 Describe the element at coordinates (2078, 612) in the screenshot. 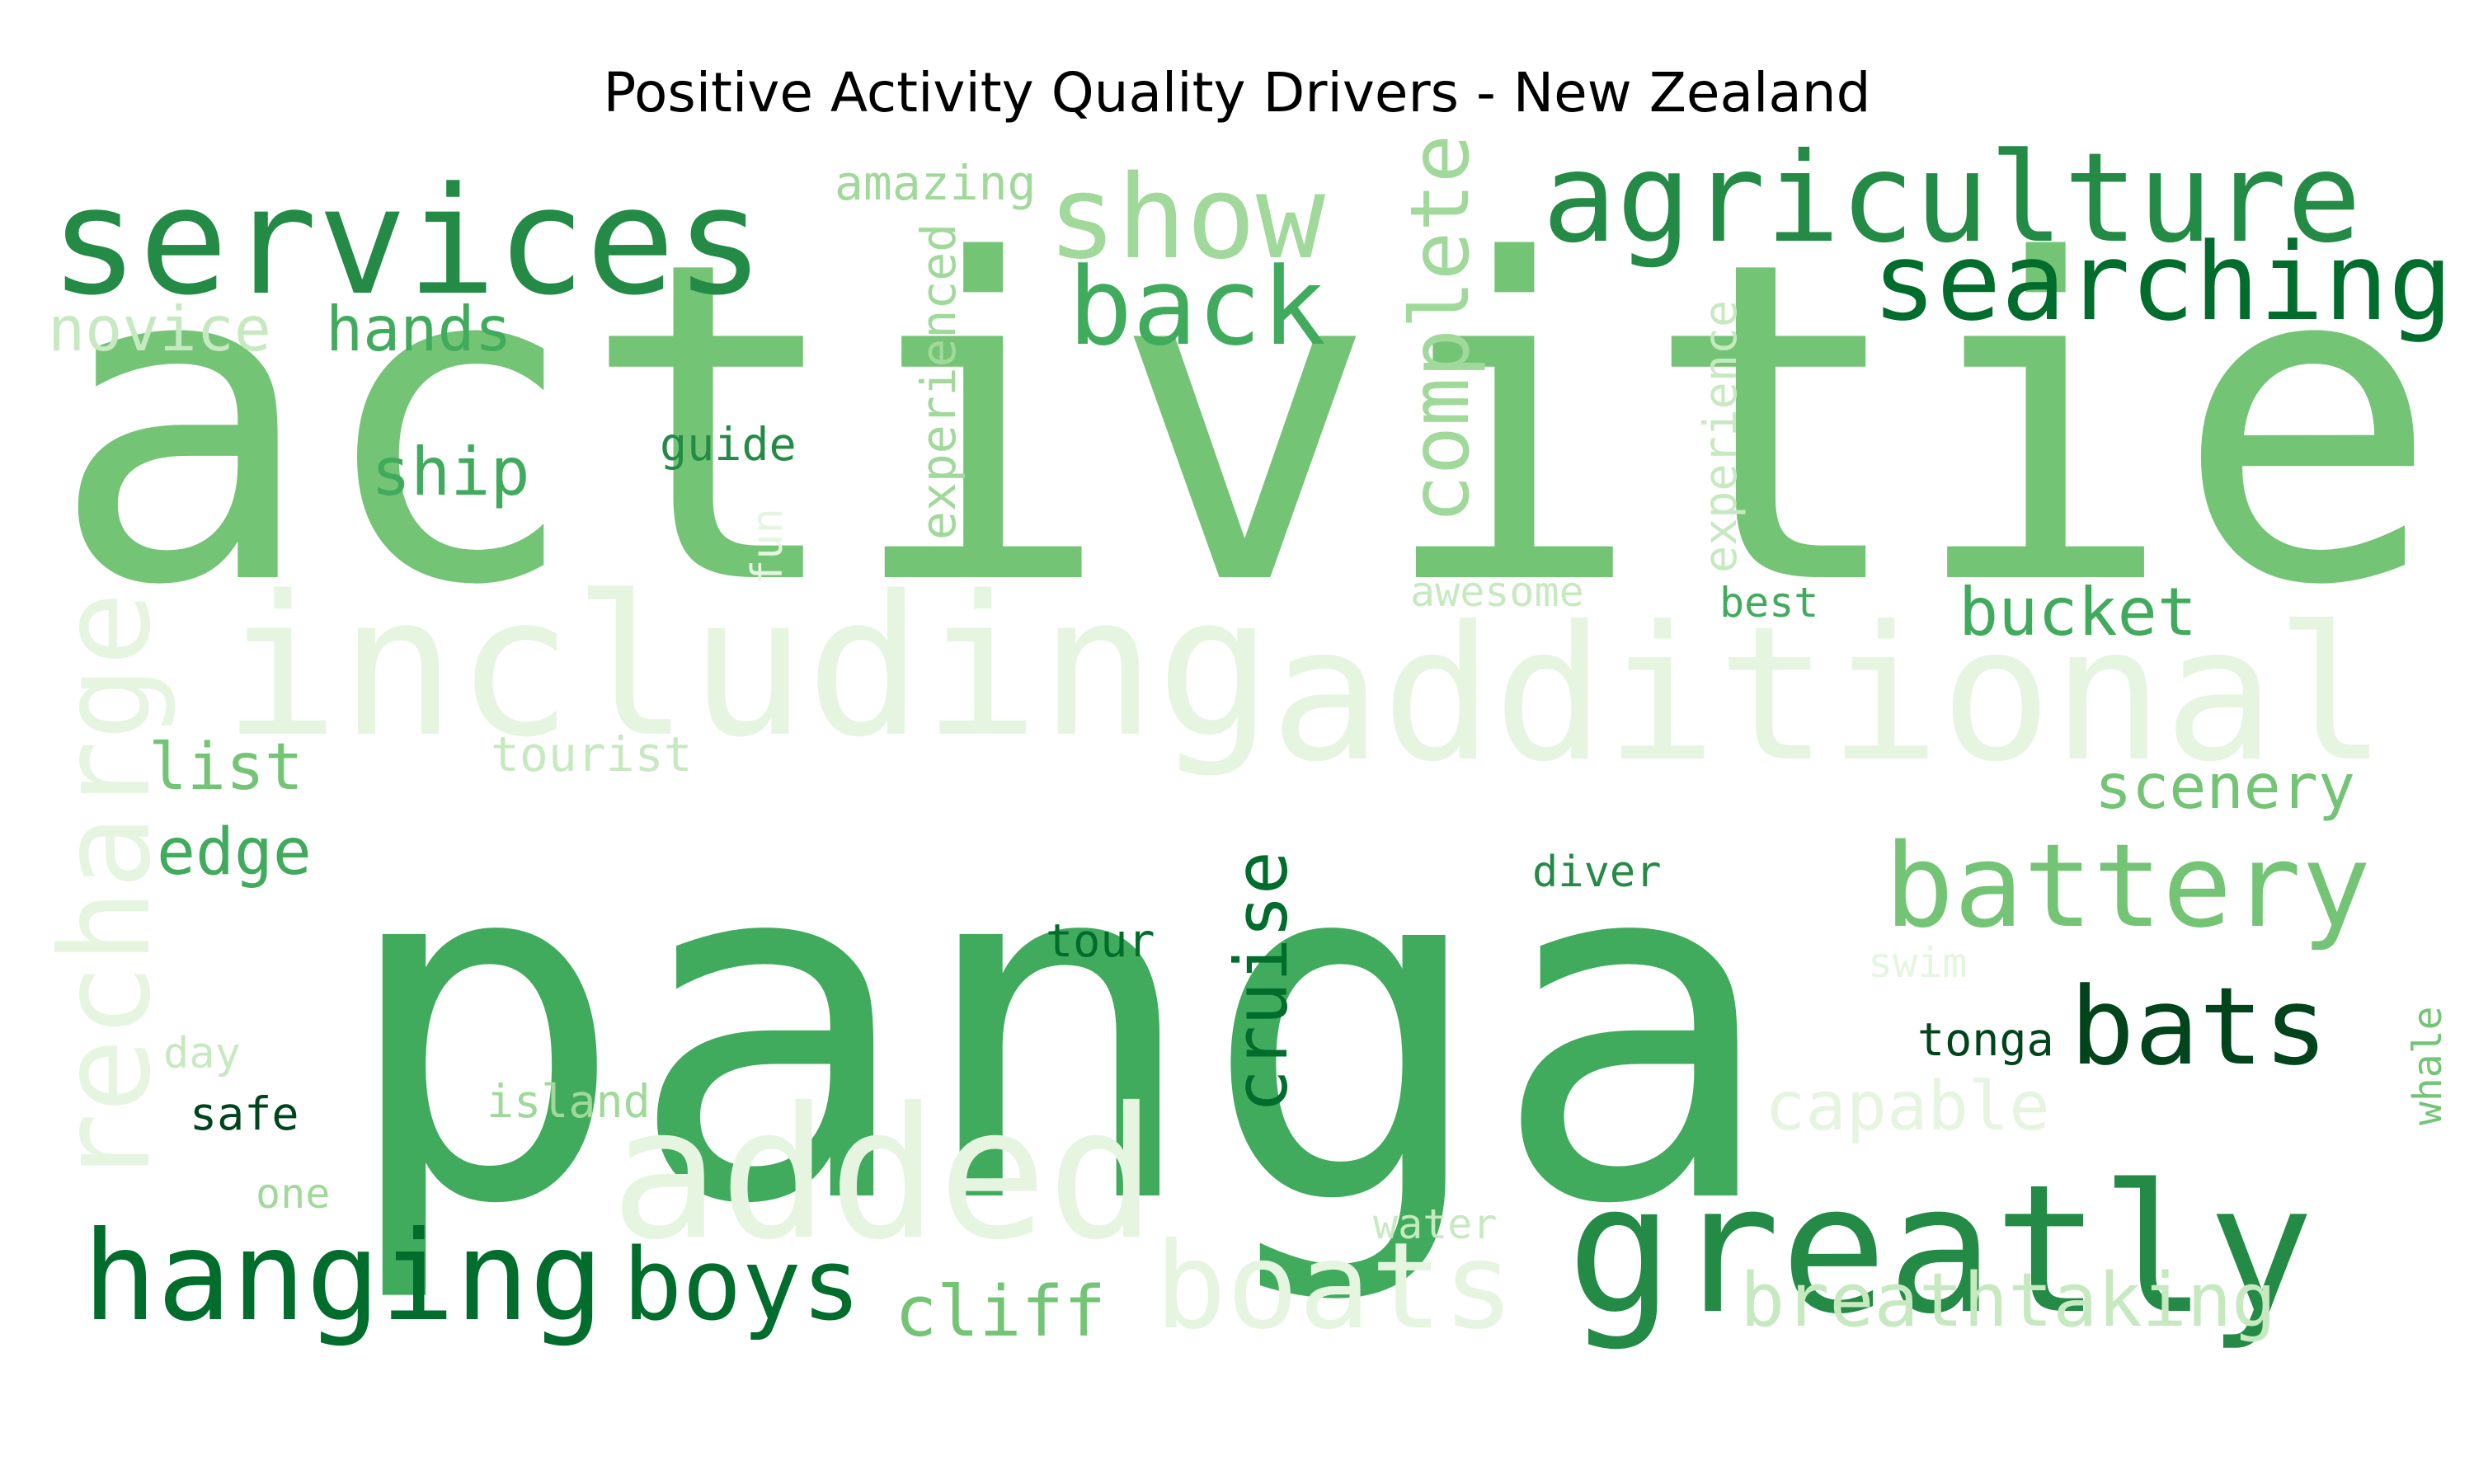

I see `word-bucket: bucket` at that location.